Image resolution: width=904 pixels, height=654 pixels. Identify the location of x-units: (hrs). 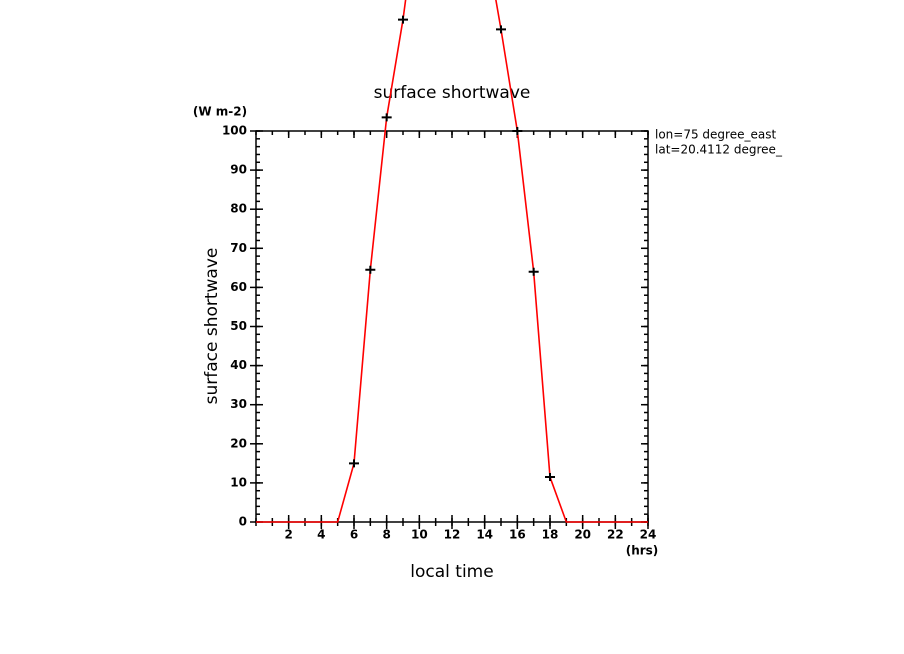
(642, 551).